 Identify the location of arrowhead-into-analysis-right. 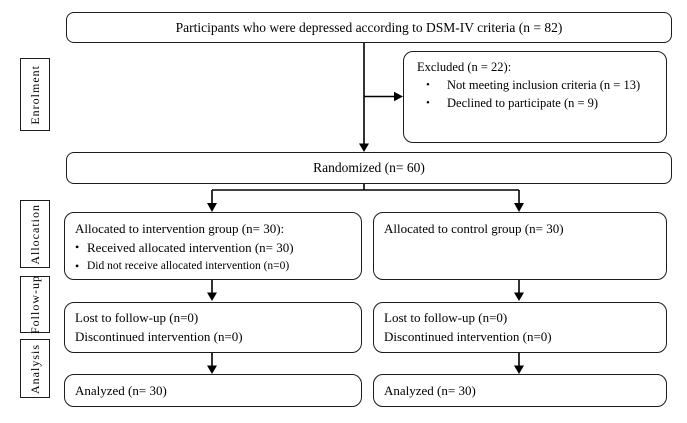
(519, 369).